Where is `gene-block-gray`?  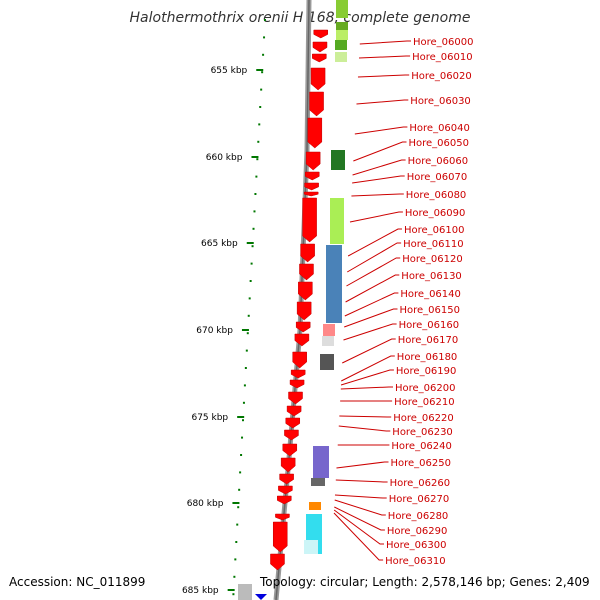
gene-block-gray is located at coordinates (245, 592).